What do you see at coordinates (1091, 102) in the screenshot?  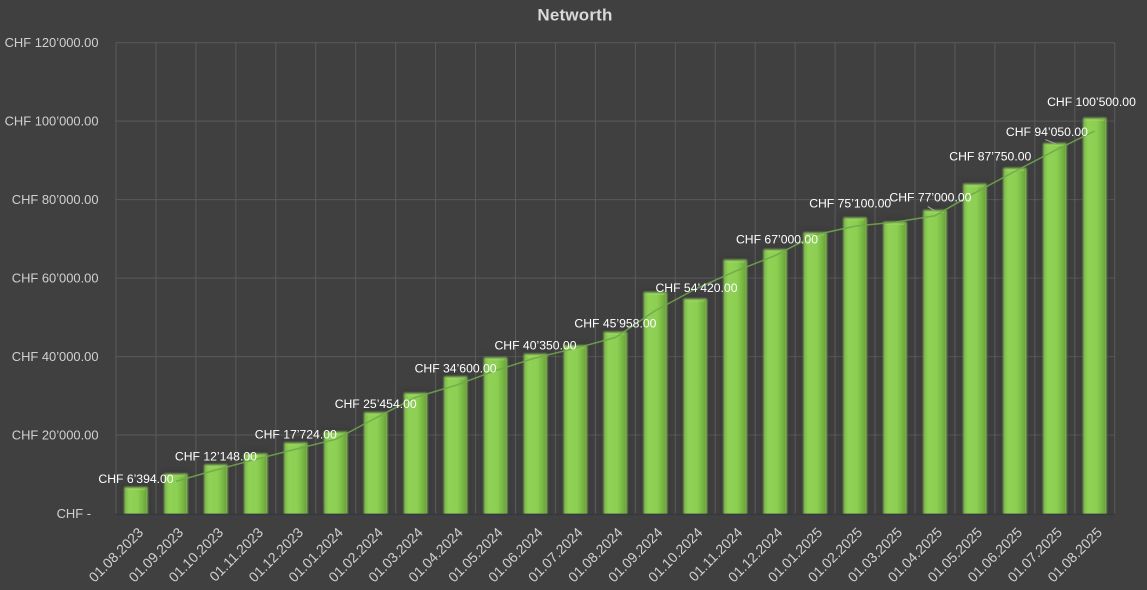 I see `svg-text: CHF 100’500.00` at bounding box center [1091, 102].